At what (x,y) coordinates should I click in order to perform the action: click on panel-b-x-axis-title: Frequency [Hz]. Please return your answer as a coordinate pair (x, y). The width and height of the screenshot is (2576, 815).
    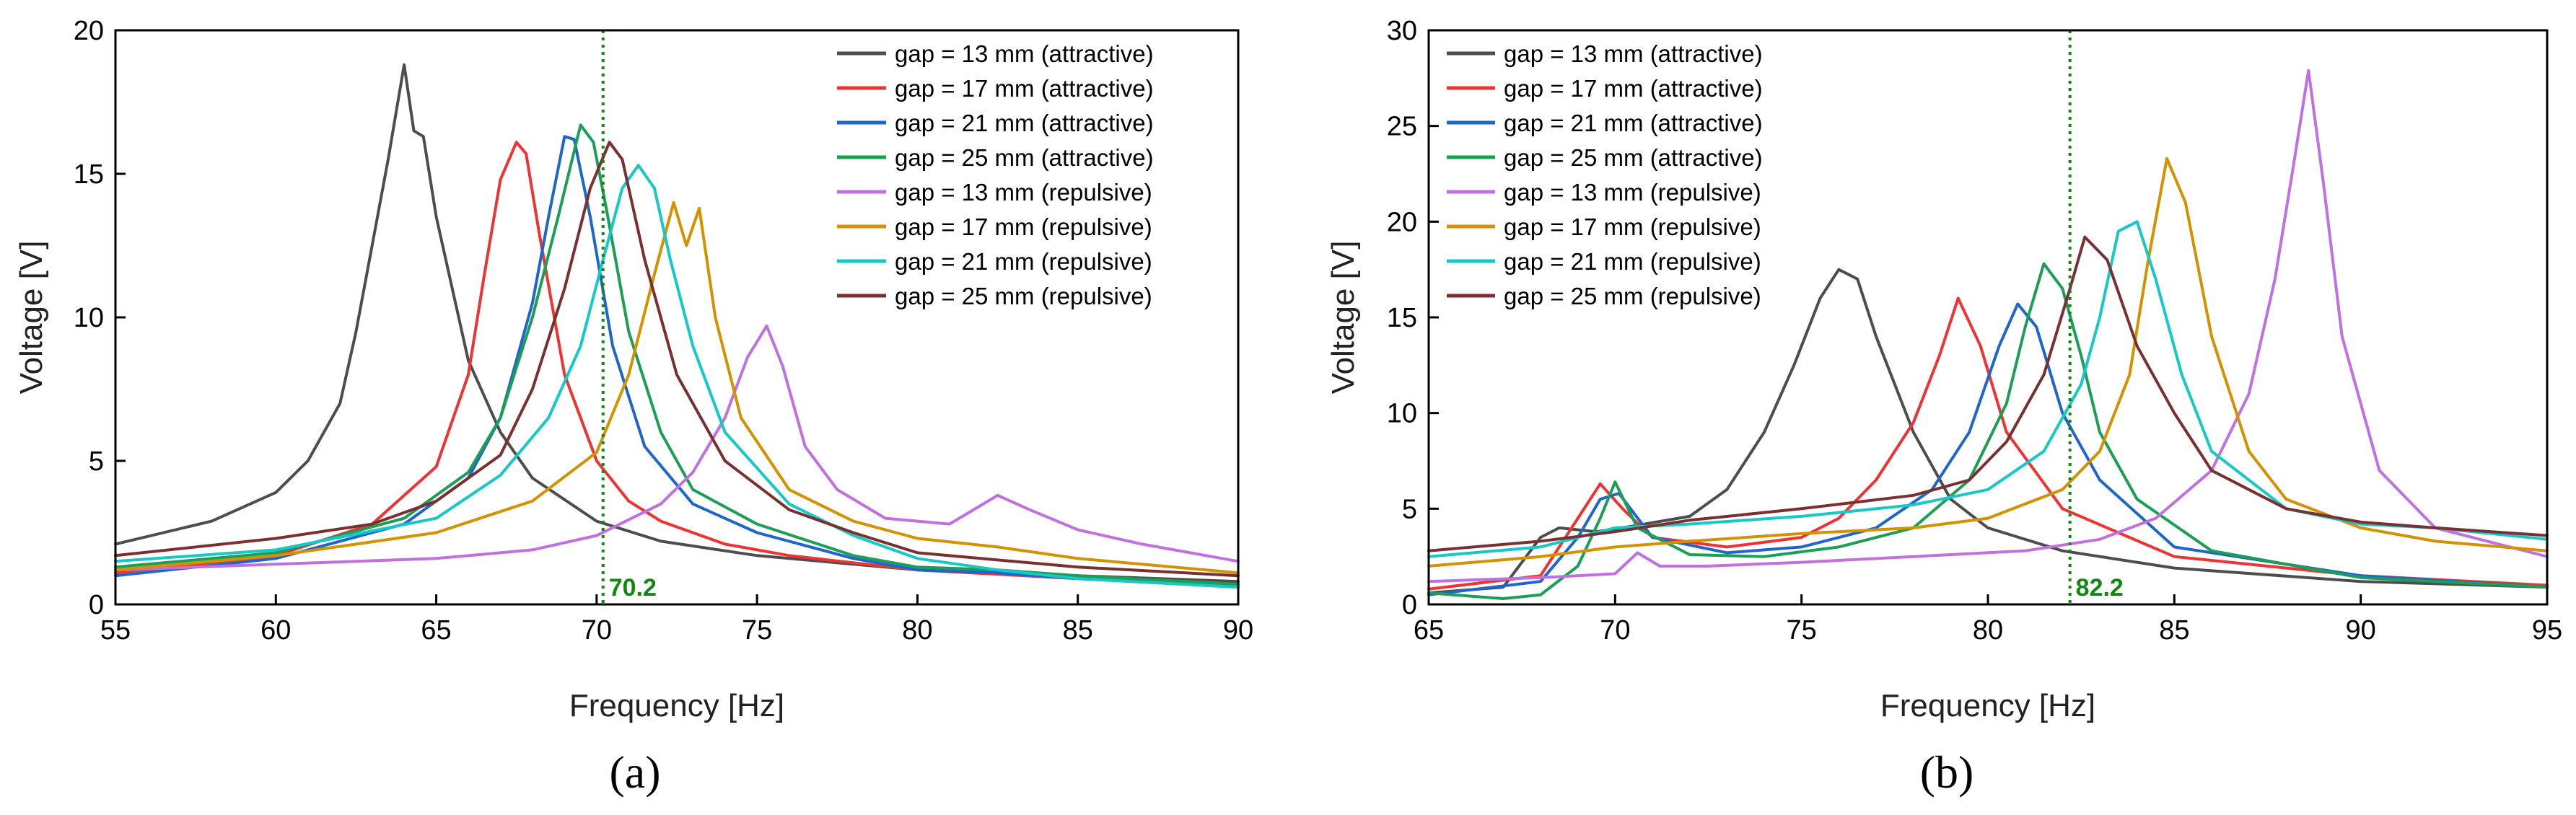
    Looking at the image, I should click on (1988, 705).